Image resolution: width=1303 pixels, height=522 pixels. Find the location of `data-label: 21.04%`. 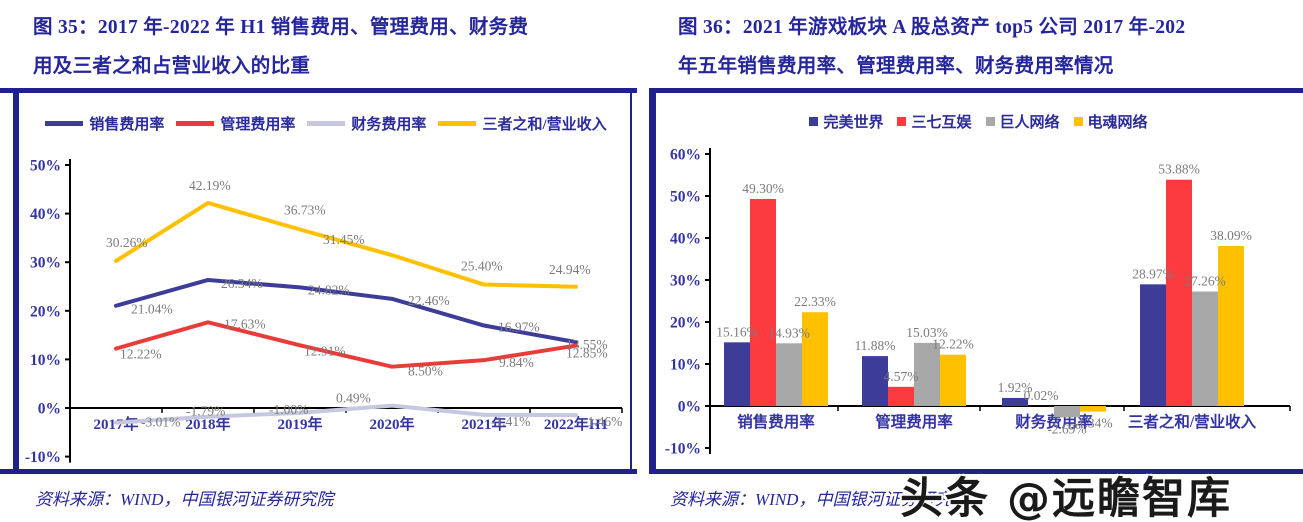

data-label: 21.04% is located at coordinates (152, 309).